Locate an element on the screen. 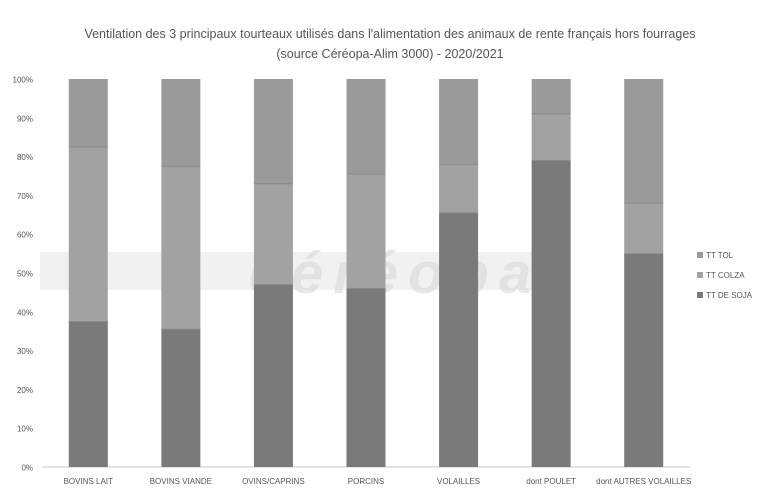 This screenshot has width=761, height=496. y-tick-label: 30% is located at coordinates (25, 351).